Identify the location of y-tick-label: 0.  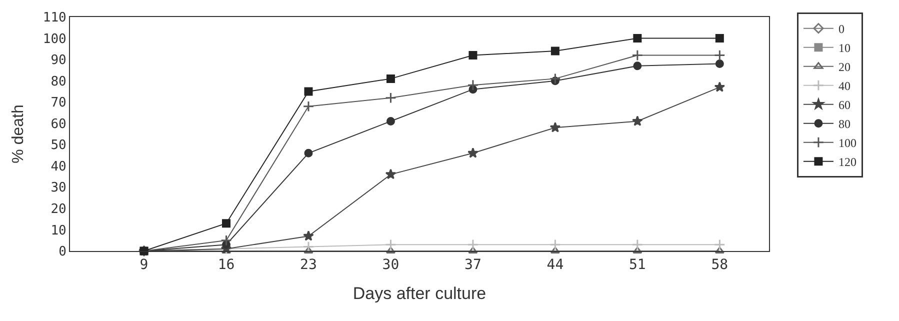
(62, 252).